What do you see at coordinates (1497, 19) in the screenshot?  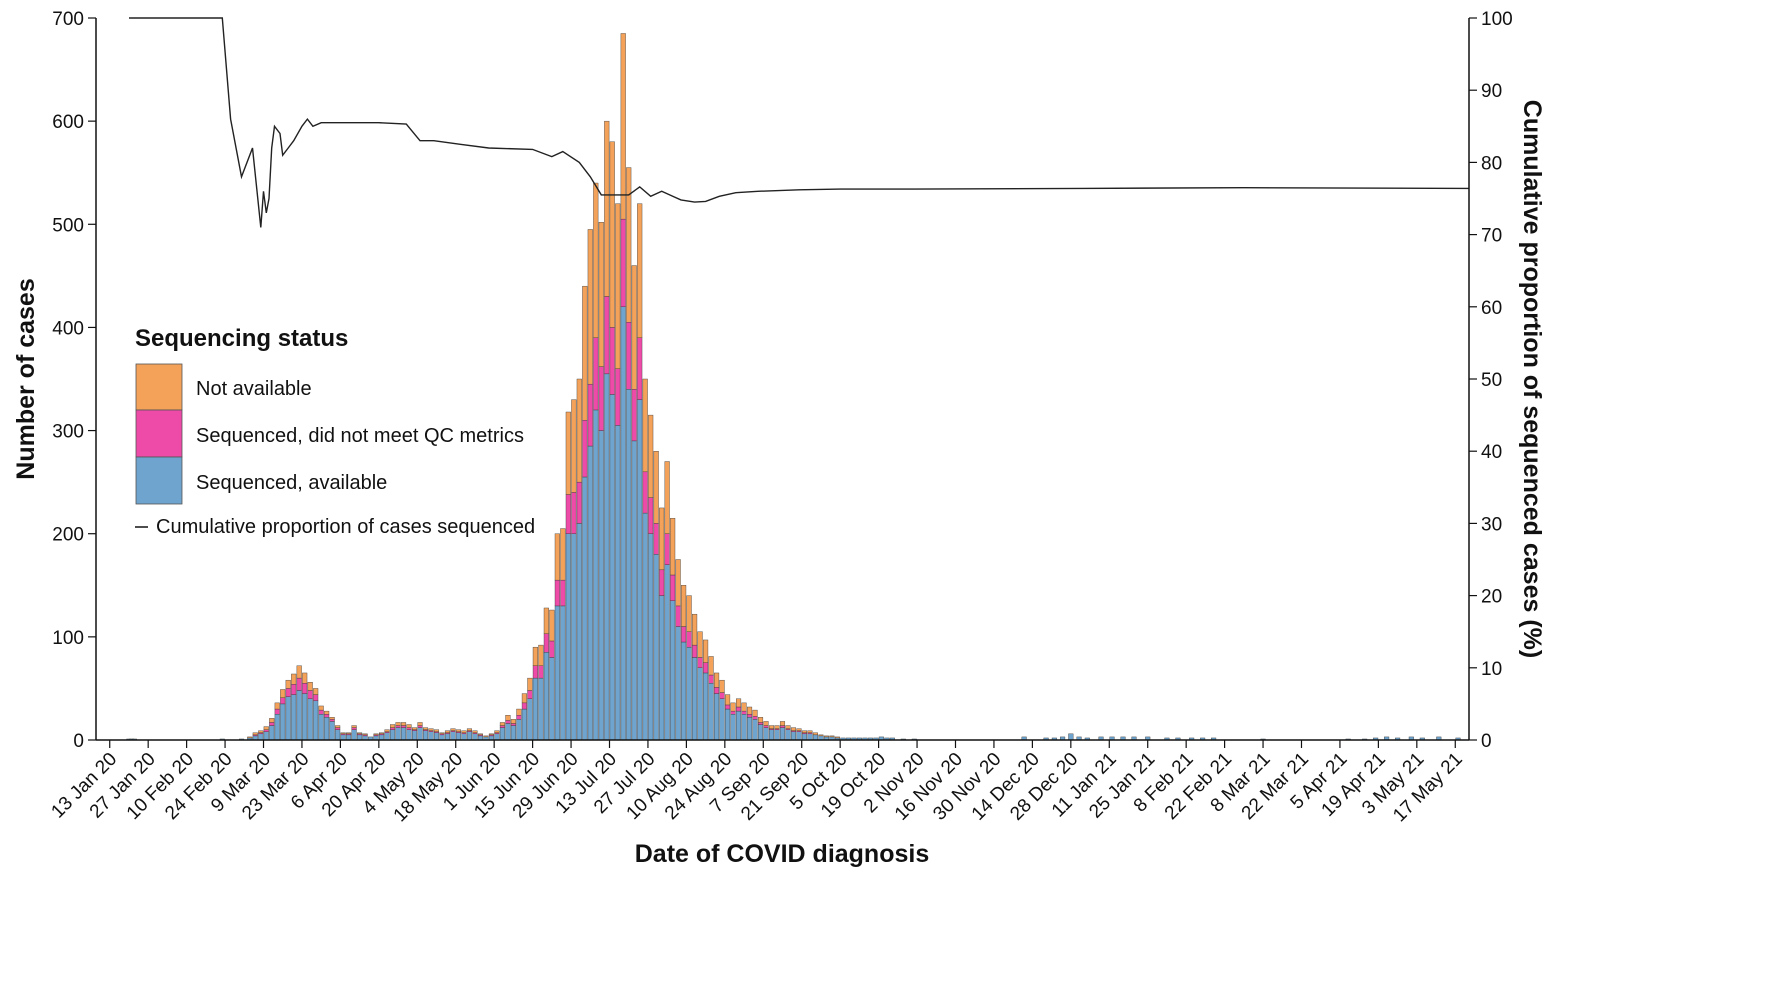 I see `y2-tick-label: 100` at bounding box center [1497, 19].